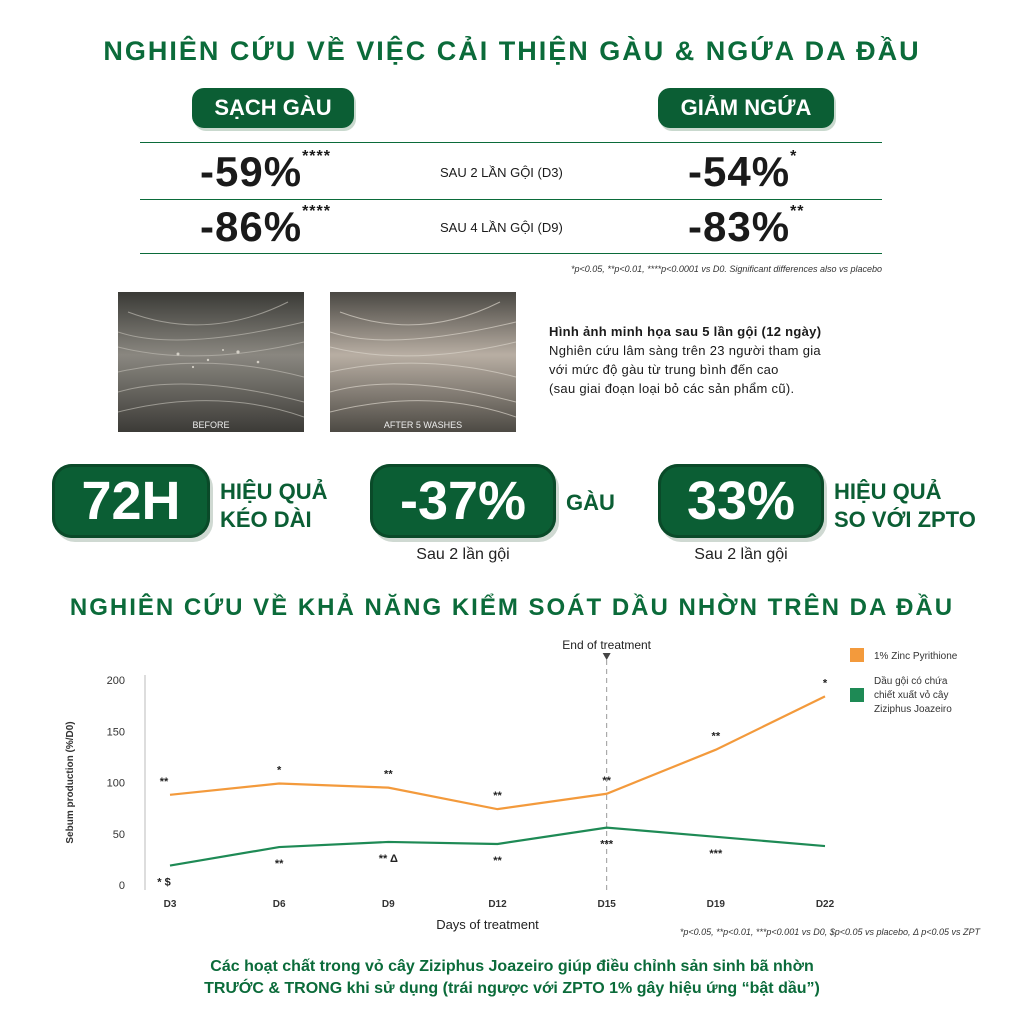  What do you see at coordinates (463, 554) in the screenshot?
I see `stat-37-sub: Sau 2 lần gội` at bounding box center [463, 554].